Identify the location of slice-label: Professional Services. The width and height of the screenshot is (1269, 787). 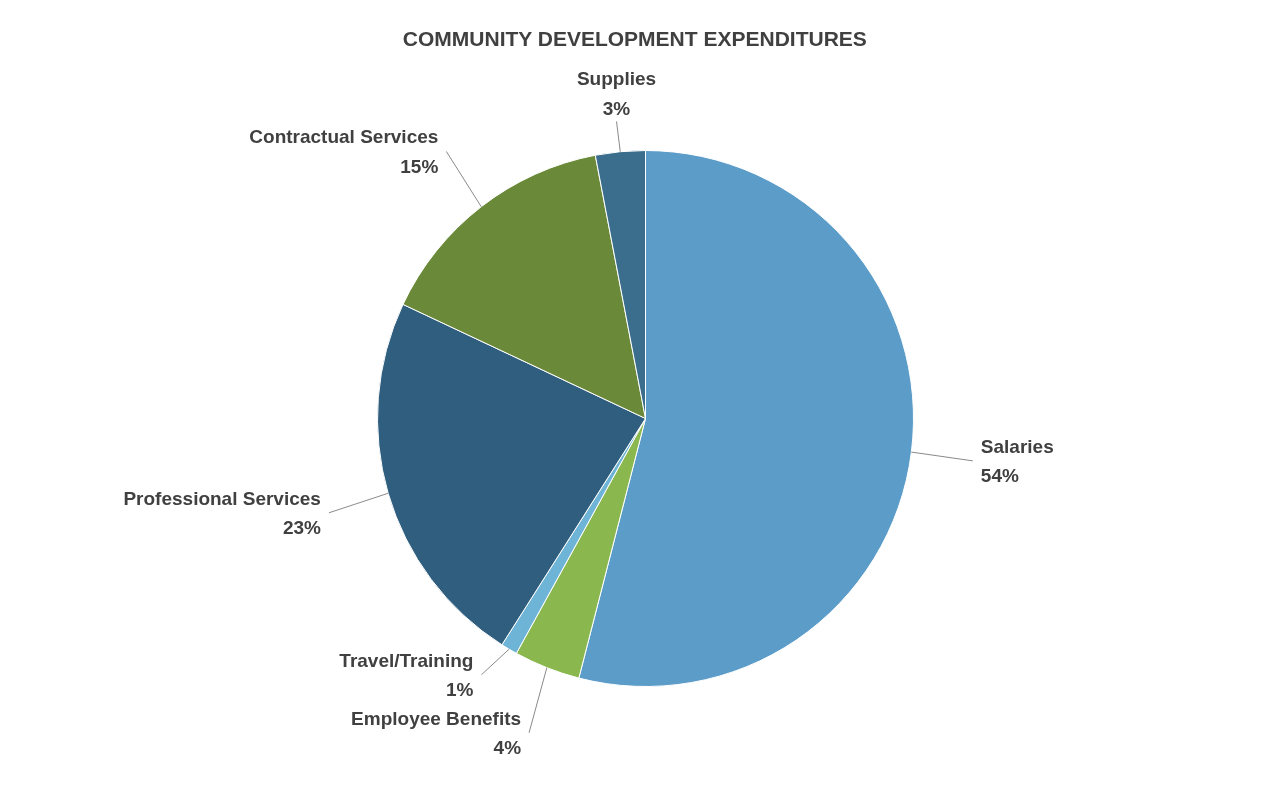
(222, 498).